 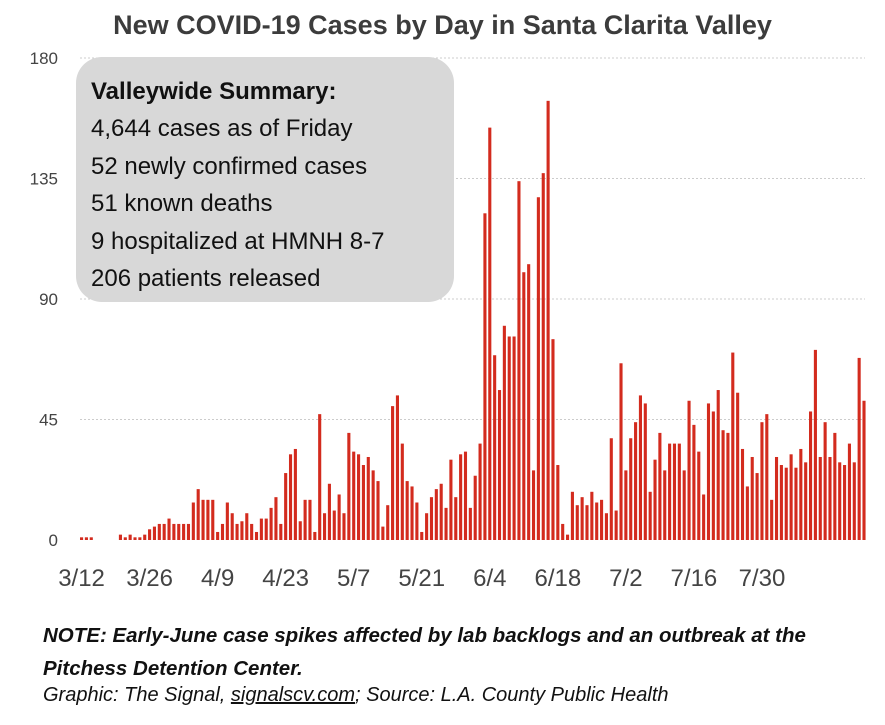 What do you see at coordinates (53, 540) in the screenshot?
I see `y-tick-label: 0` at bounding box center [53, 540].